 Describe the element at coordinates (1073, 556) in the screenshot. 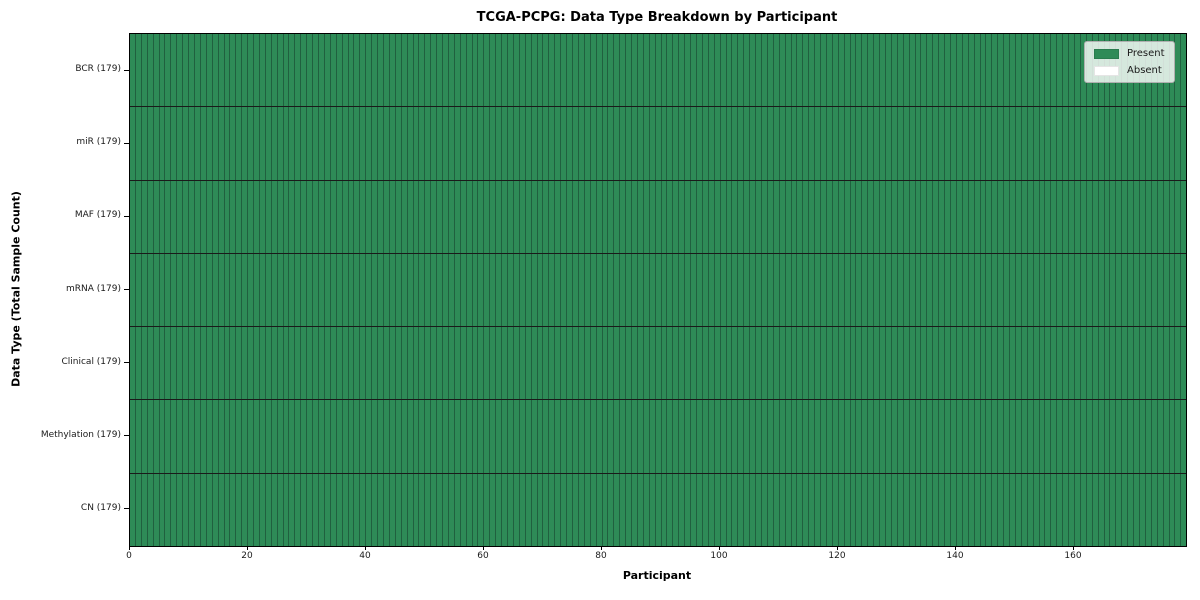

I see `x-tick-label: 160` at that location.